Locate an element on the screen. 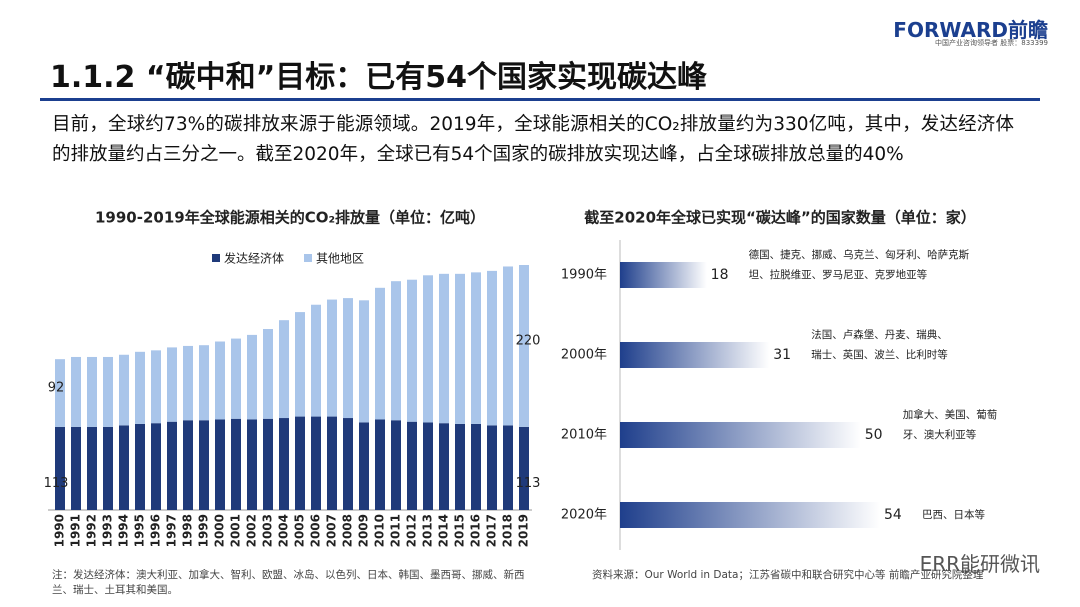 The width and height of the screenshot is (1080, 607). x-tick-label: 2009 is located at coordinates (364, 530).